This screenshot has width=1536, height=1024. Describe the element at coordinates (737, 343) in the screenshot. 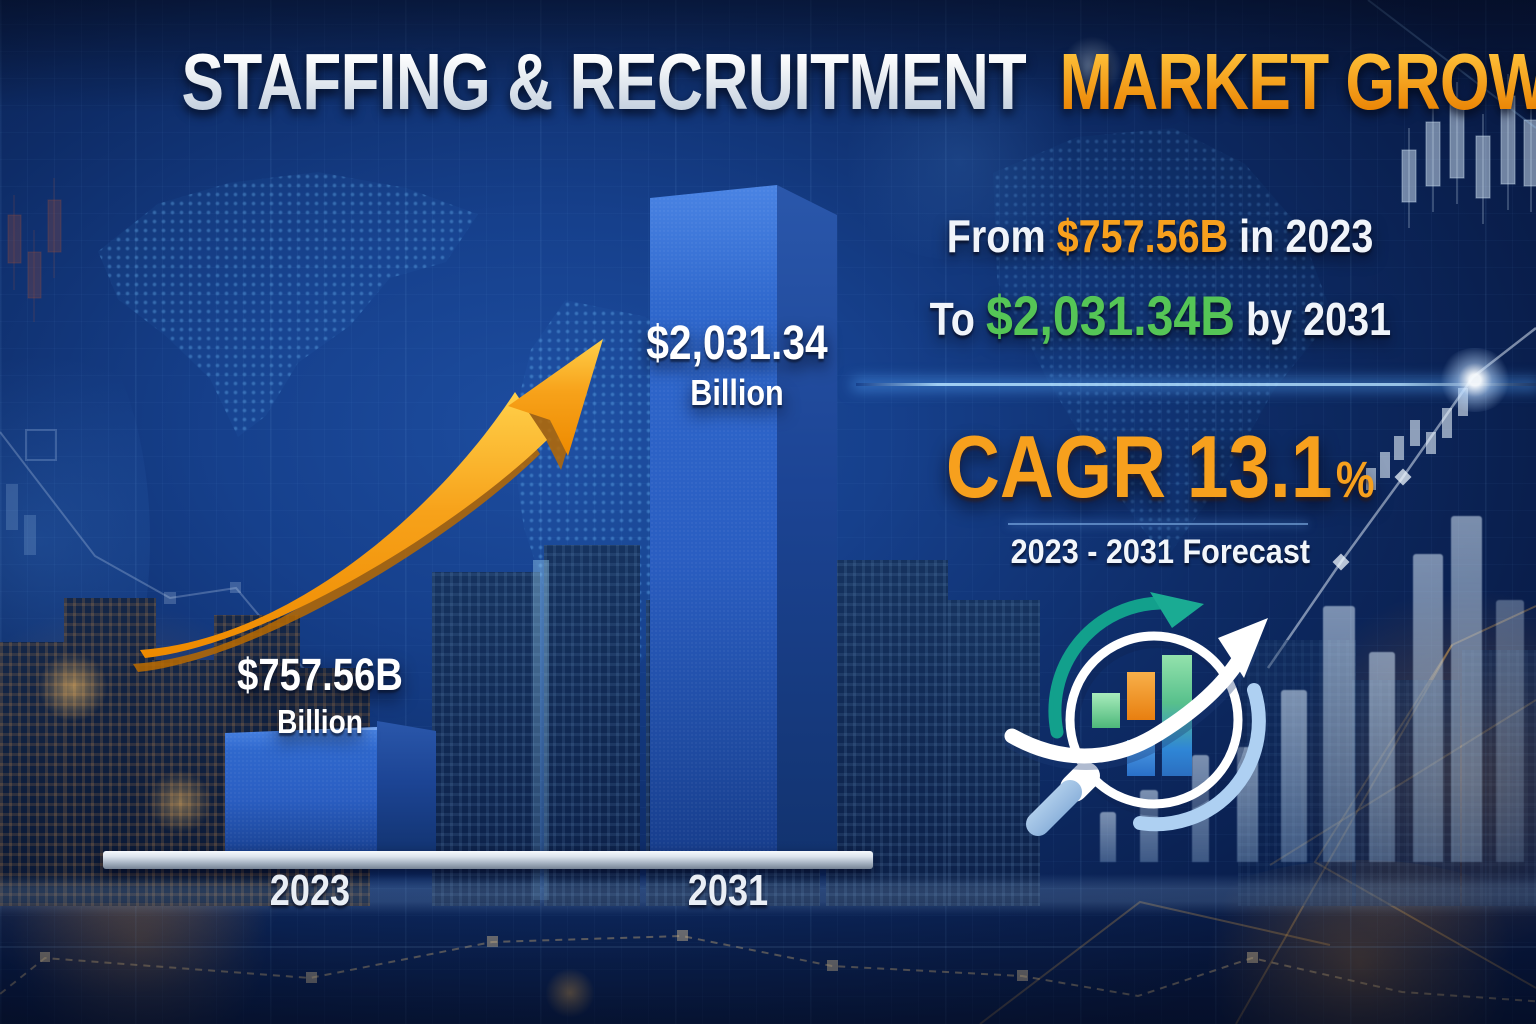

I see `bar-2031-value: $2,031.34` at that location.